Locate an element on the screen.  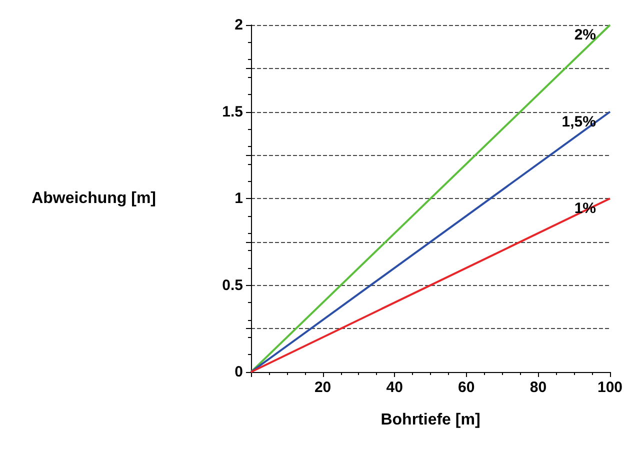
y-tick-label: 2 is located at coordinates (238, 25).